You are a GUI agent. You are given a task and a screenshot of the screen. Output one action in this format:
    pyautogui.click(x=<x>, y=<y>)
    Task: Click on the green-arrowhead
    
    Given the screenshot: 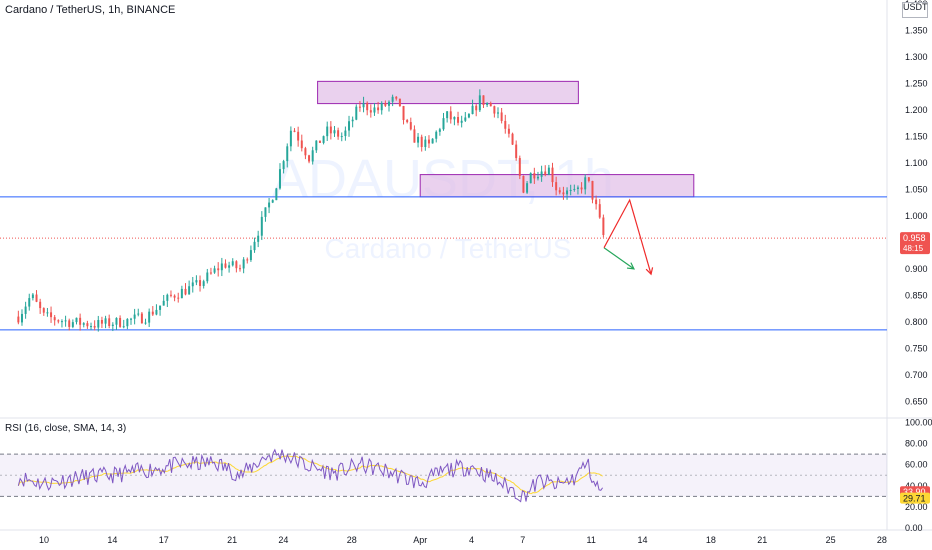 What is the action you would take?
    pyautogui.click(x=630, y=266)
    